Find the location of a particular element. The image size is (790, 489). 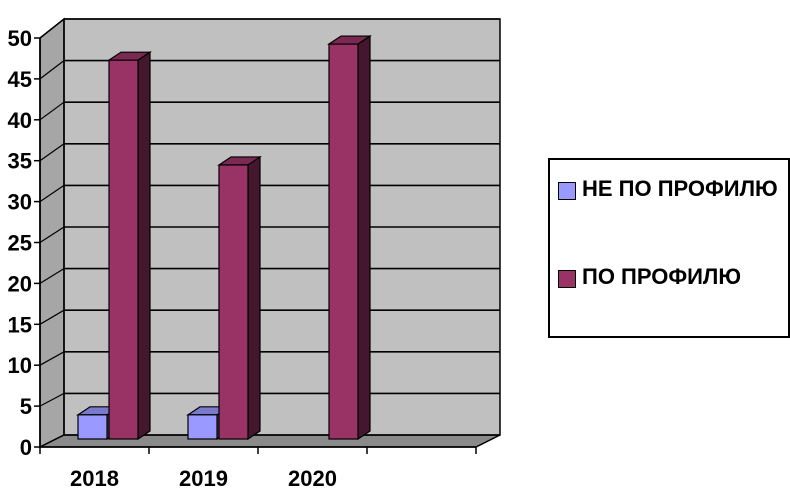

y-axis: 0 5 10 15 20 25 30 35 40 45 50 is located at coordinates (24, 243).